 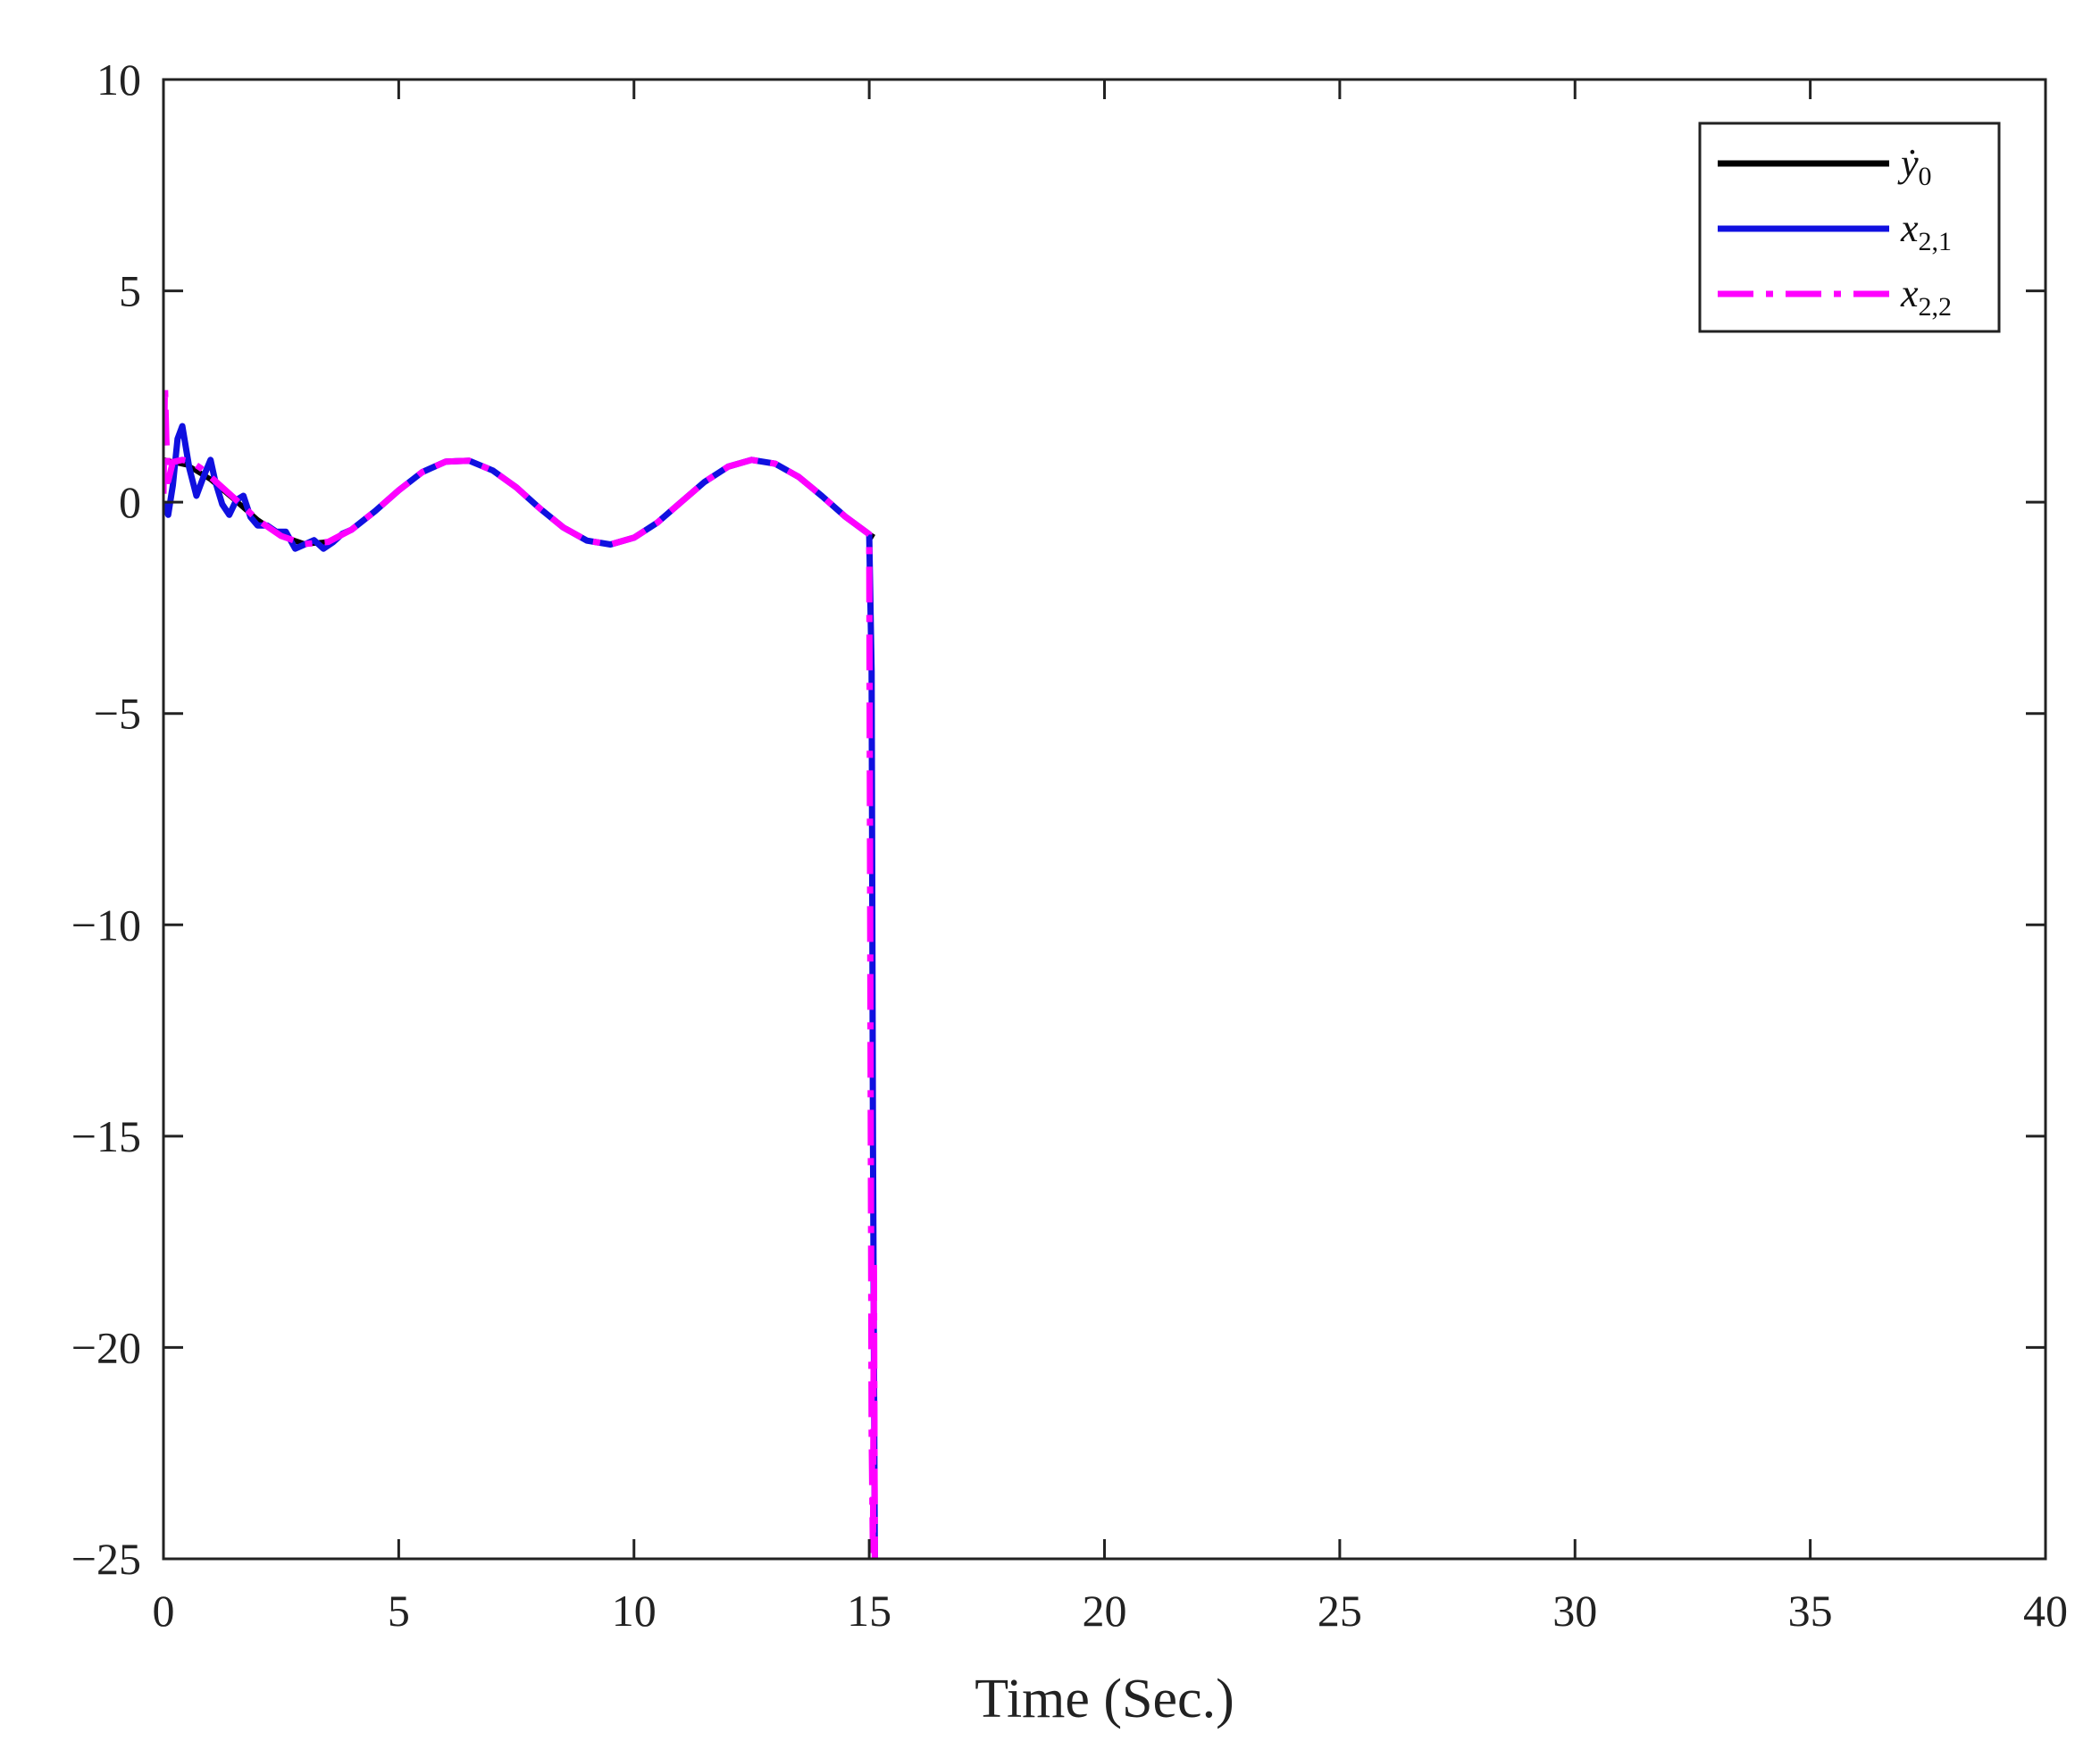 What do you see at coordinates (106, 925) in the screenshot?
I see `y-tick-label: −10` at bounding box center [106, 925].